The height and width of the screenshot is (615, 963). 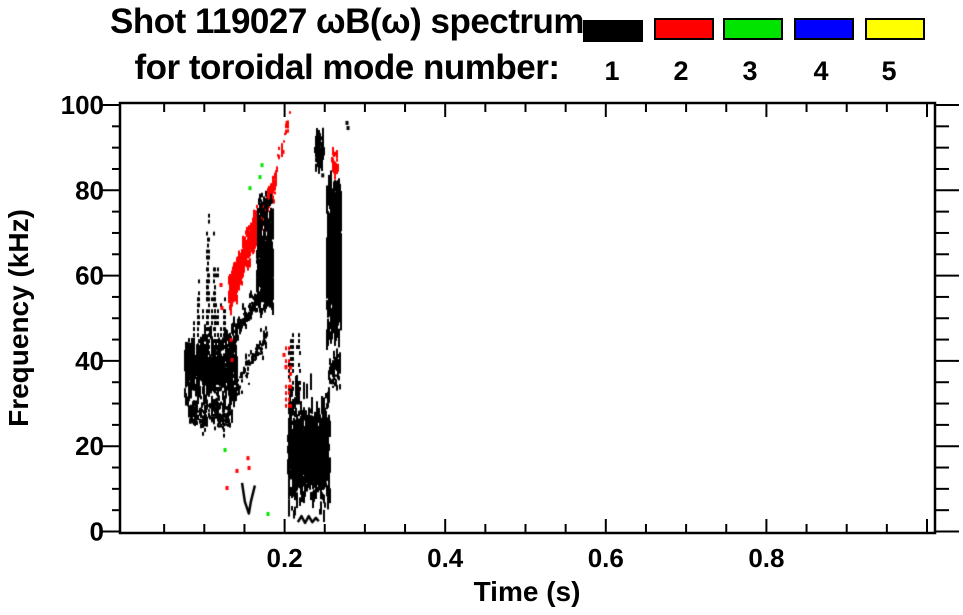 I want to click on x-tick-label: 0.8, so click(x=766, y=558).